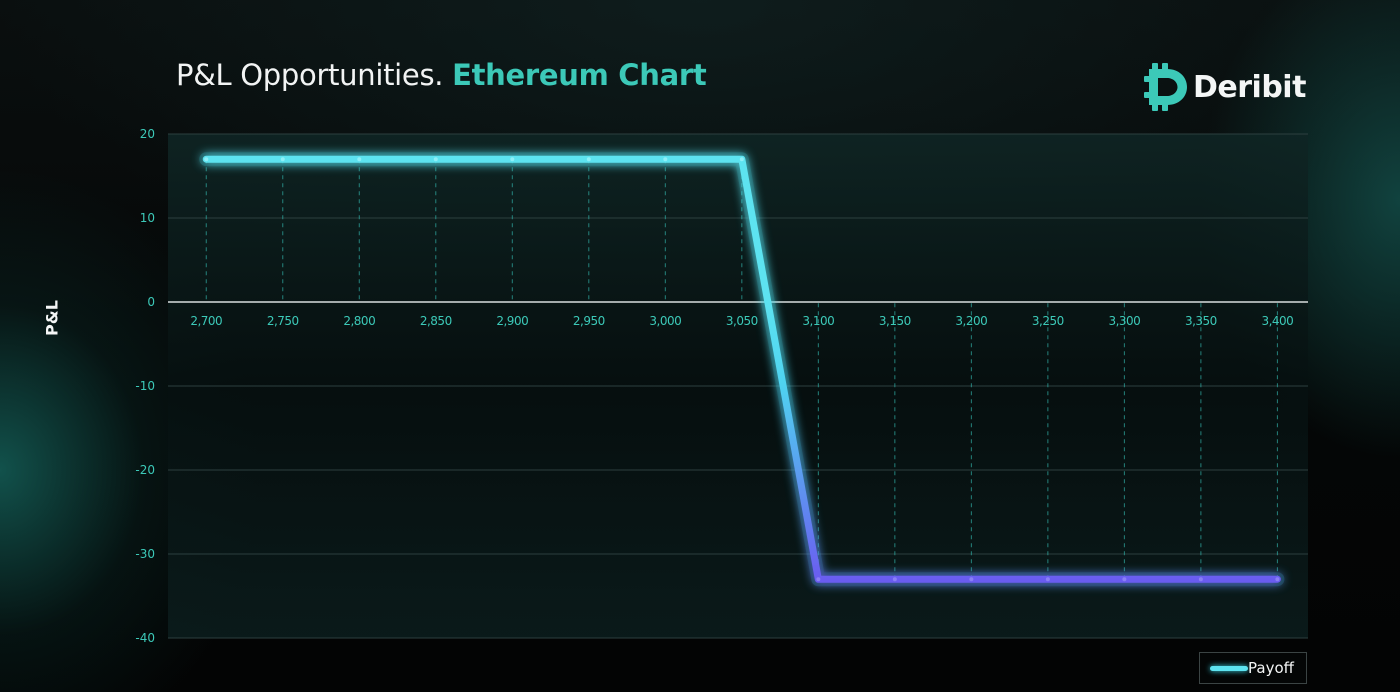 Image resolution: width=1400 pixels, height=692 pixels. I want to click on x-tick-label: 2,950, so click(589, 321).